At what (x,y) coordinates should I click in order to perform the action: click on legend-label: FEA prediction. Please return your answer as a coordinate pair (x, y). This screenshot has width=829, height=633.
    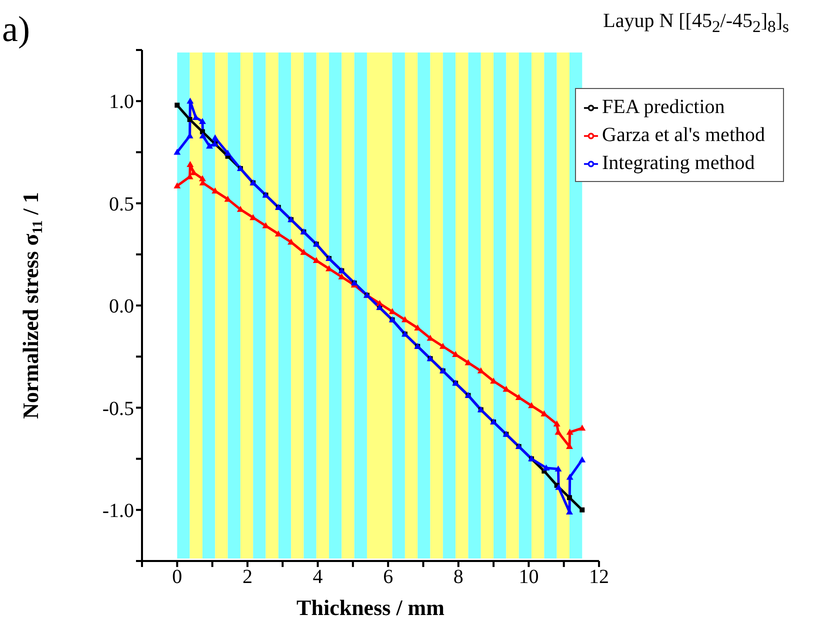
    Looking at the image, I should click on (663, 107).